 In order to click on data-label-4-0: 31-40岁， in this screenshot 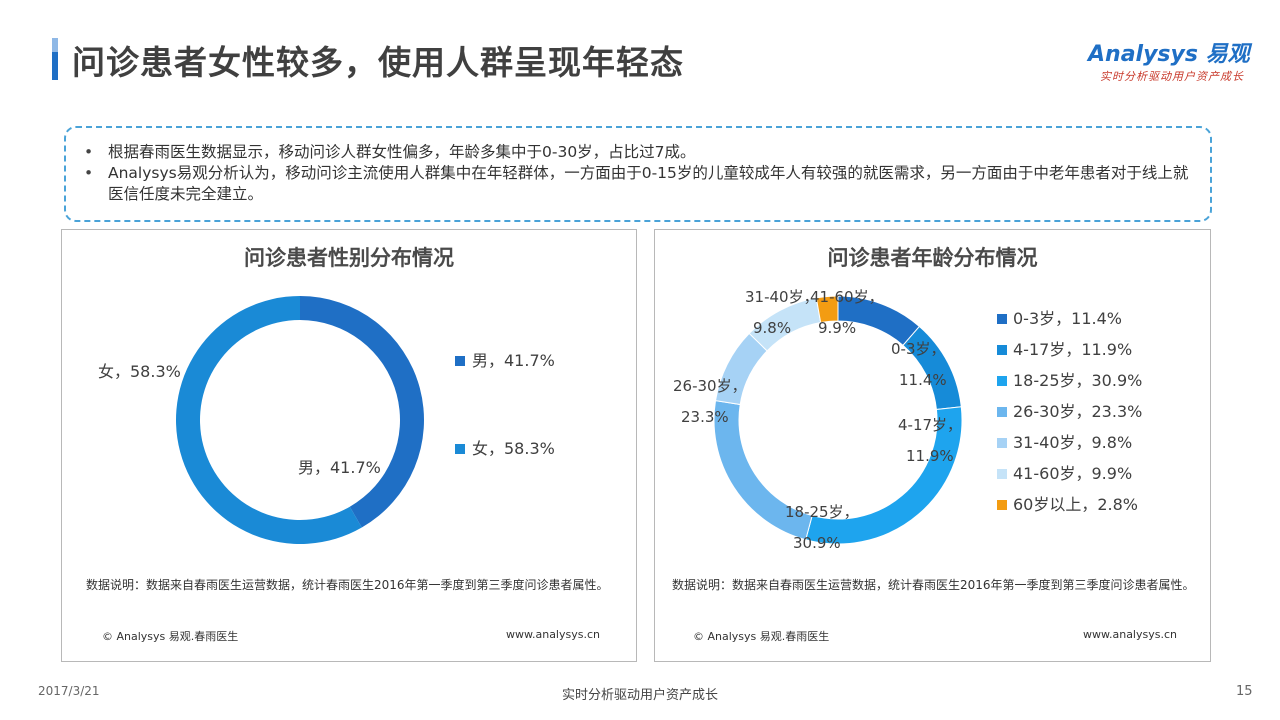, I will do `click(782, 297)`.